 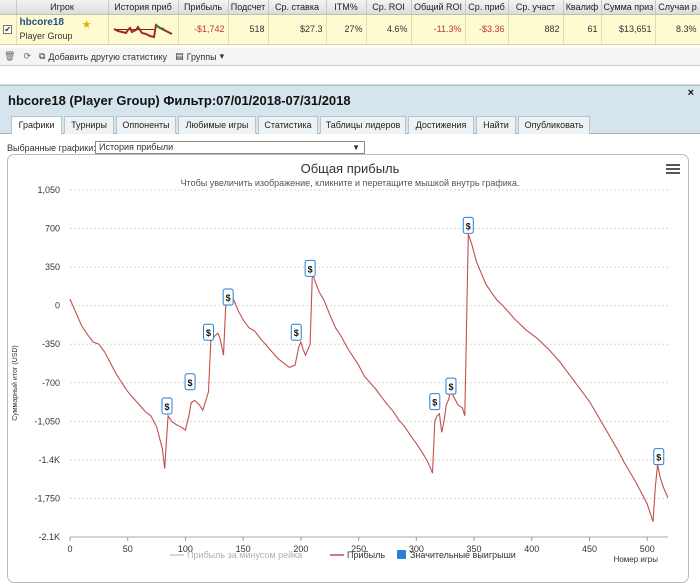 What do you see at coordinates (487, 7) in the screenshot?
I see `col-header-avg-profit: Ср. приб` at bounding box center [487, 7].